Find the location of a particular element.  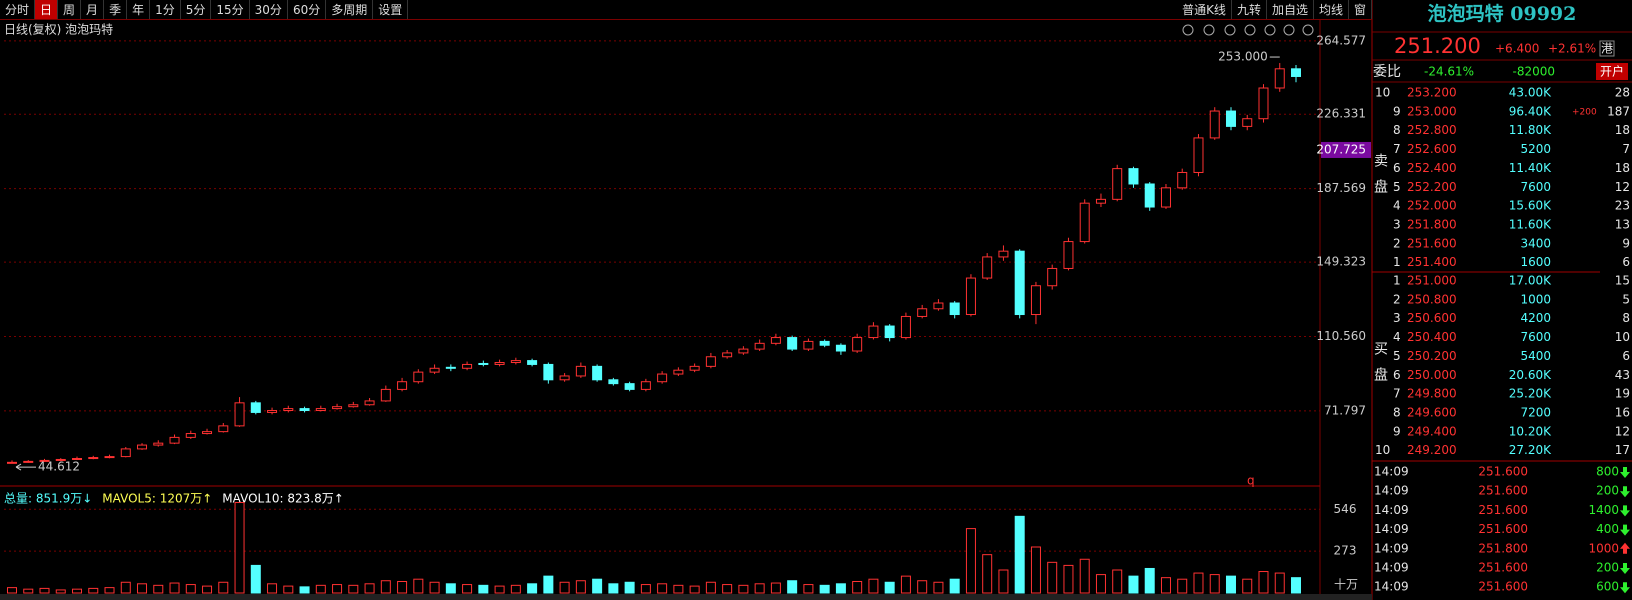

trade-volume: 200 is located at coordinates (1607, 491).